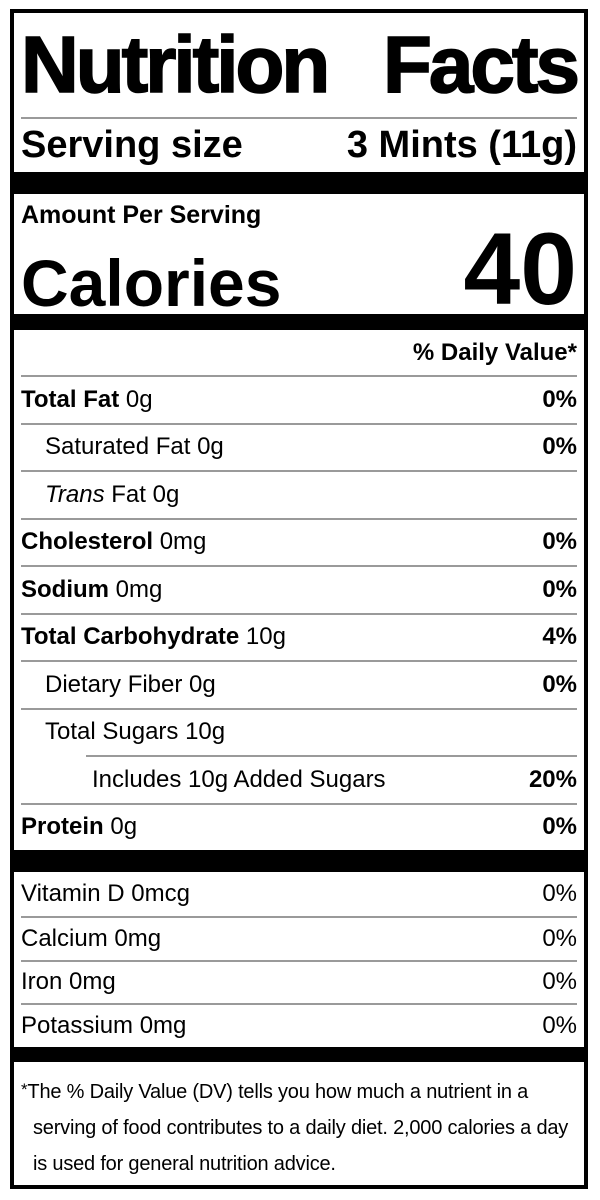  Describe the element at coordinates (130, 684) in the screenshot. I see `nutrient-name: Dietary Fiber 0g` at that location.